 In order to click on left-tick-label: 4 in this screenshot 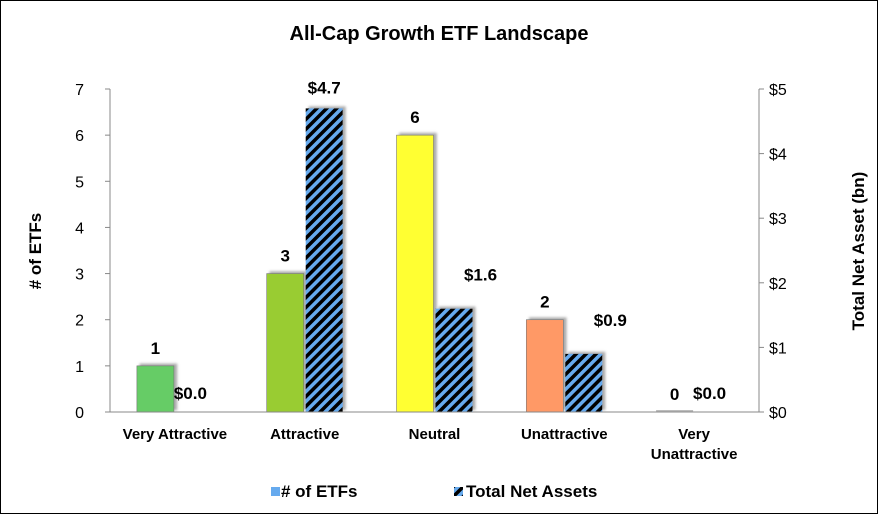, I will do `click(79, 228)`.